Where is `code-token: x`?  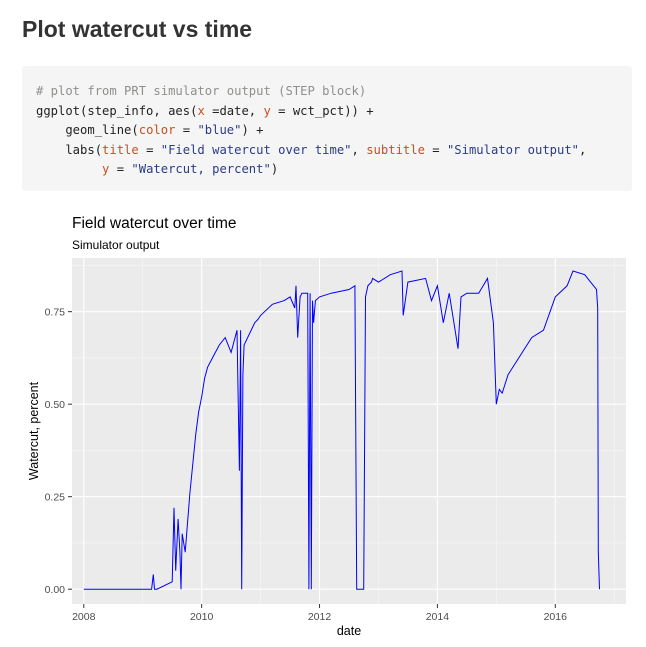 code-token: x is located at coordinates (201, 110).